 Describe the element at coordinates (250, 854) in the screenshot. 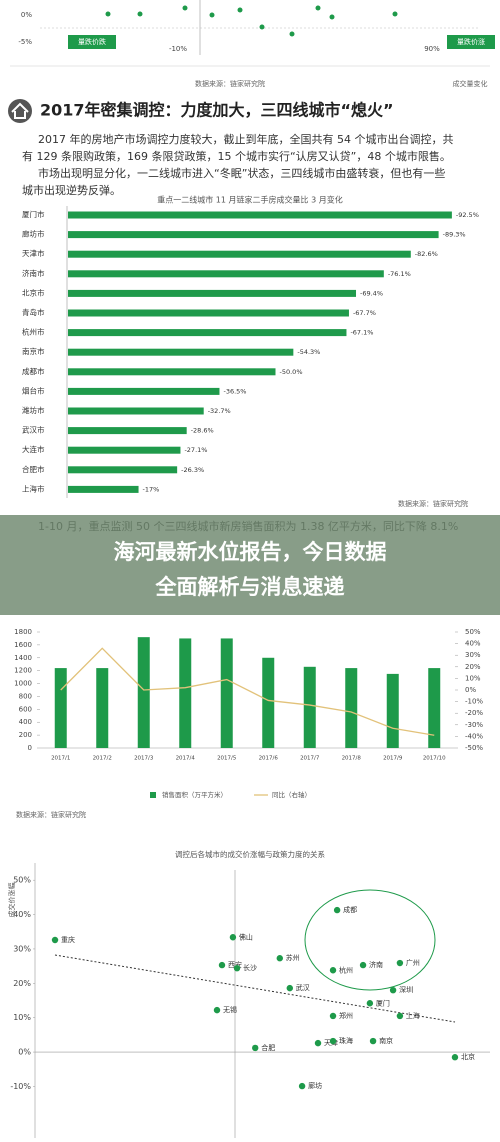

I see `chart-title: 调控后各城市的成交价涨幅与政策力度的关系` at that location.